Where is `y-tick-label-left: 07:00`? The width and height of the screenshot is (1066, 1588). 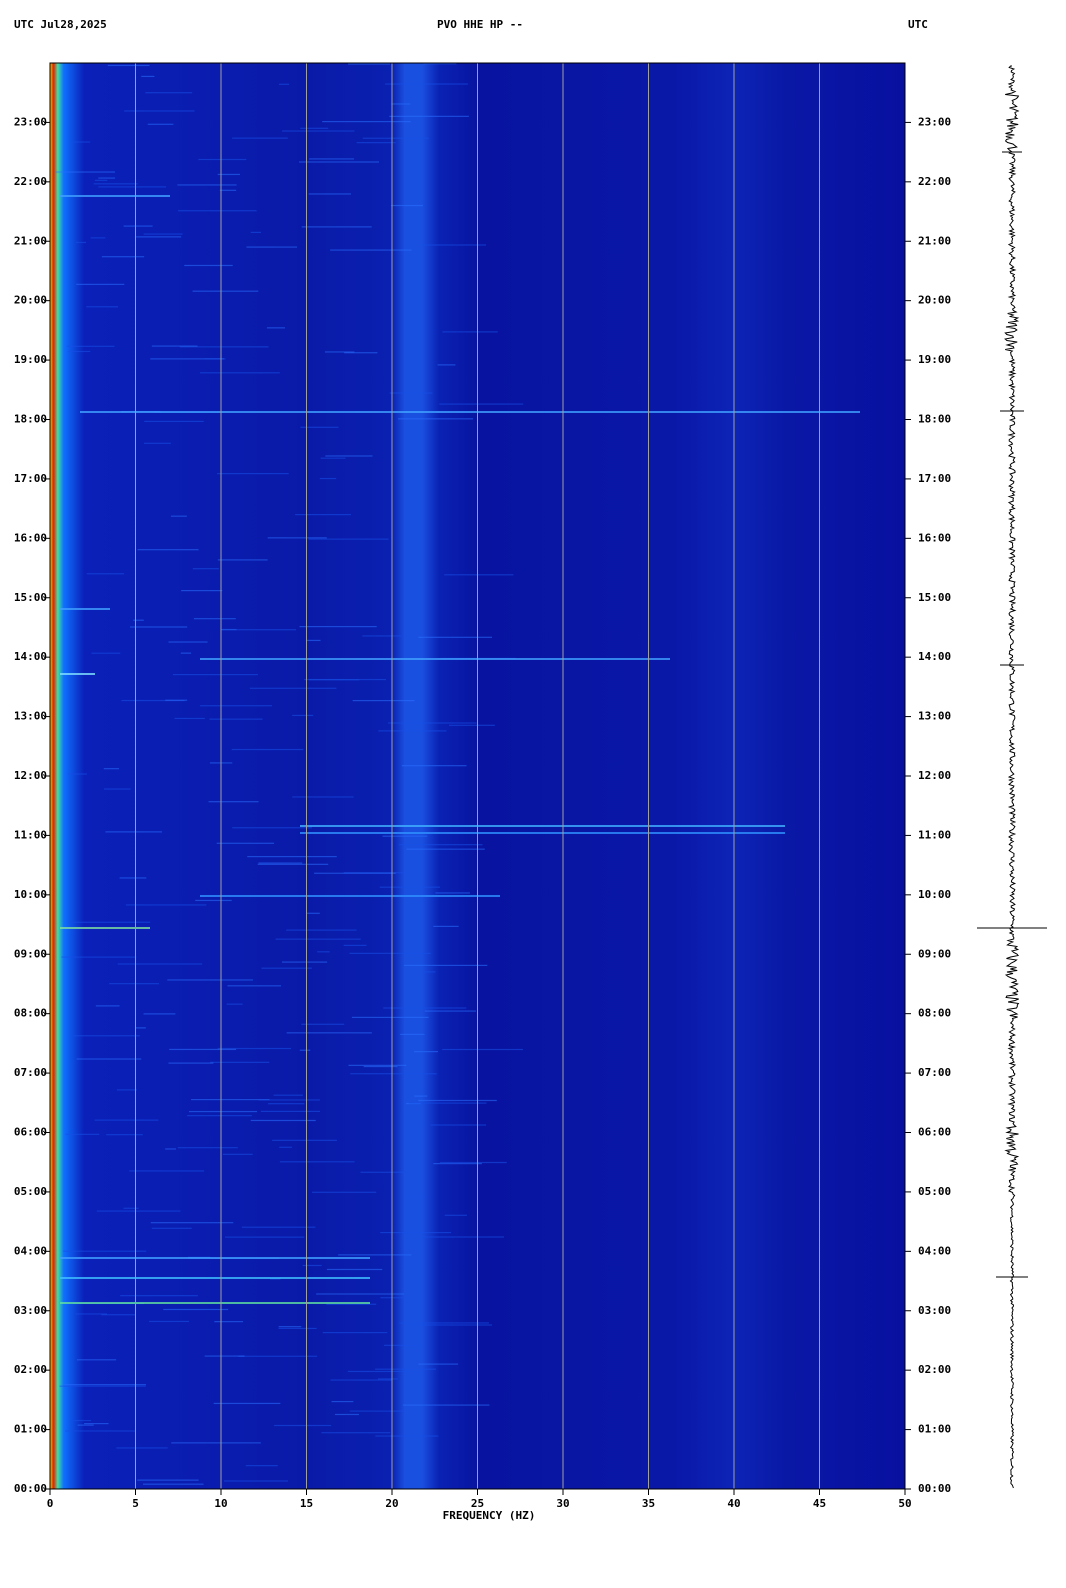
y-tick-label-left: 07:00 is located at coordinates (30, 1072).